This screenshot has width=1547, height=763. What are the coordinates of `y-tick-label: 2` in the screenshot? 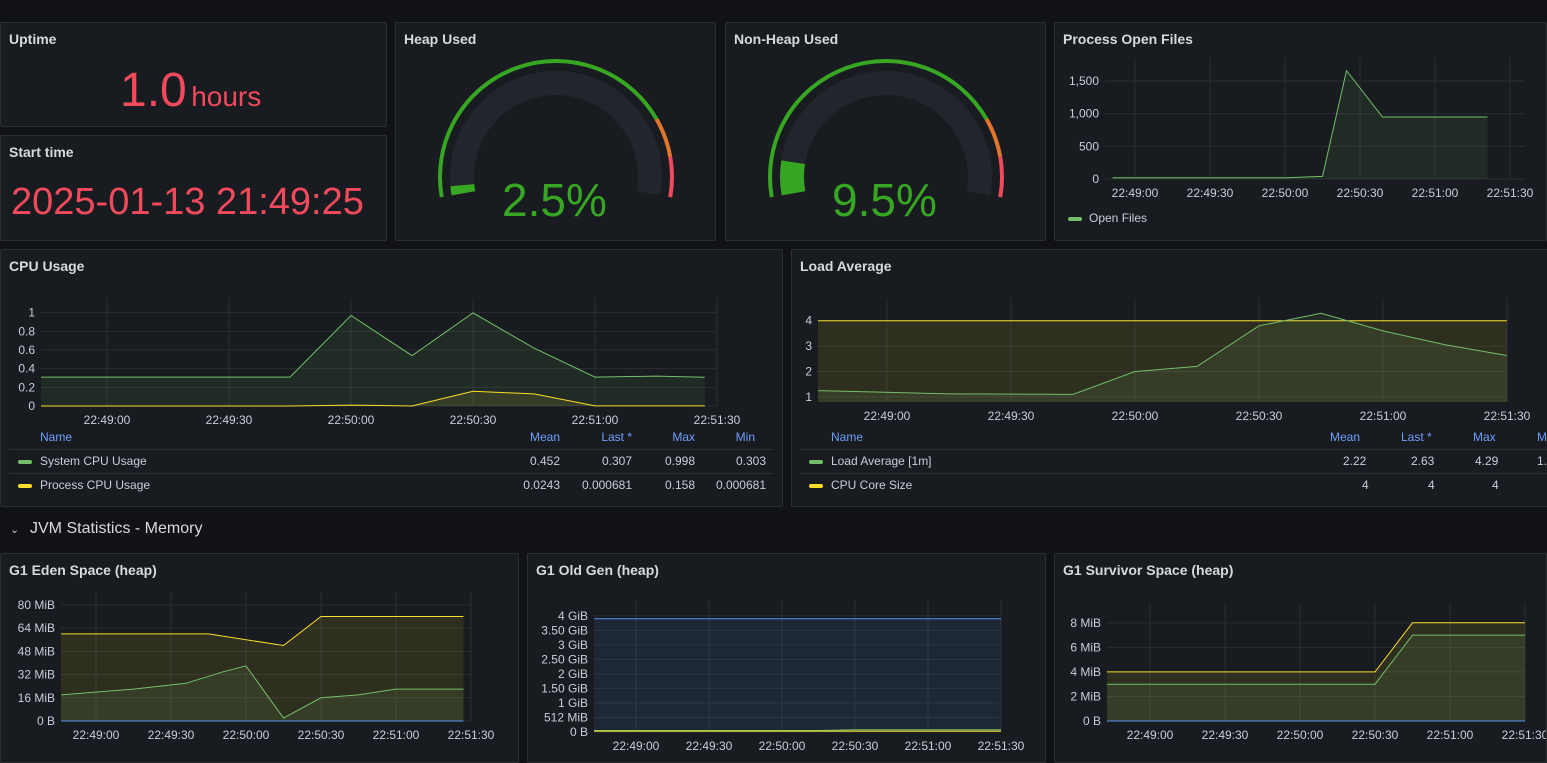 It's located at (808, 372).